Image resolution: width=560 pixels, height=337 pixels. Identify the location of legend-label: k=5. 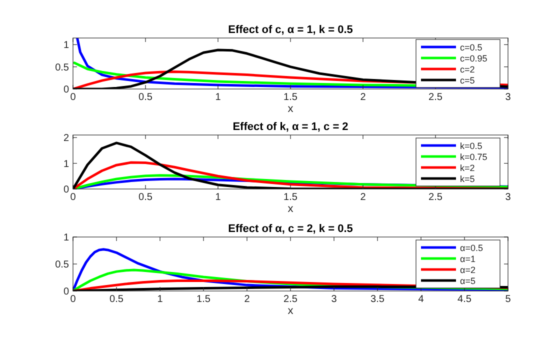
(467, 179).